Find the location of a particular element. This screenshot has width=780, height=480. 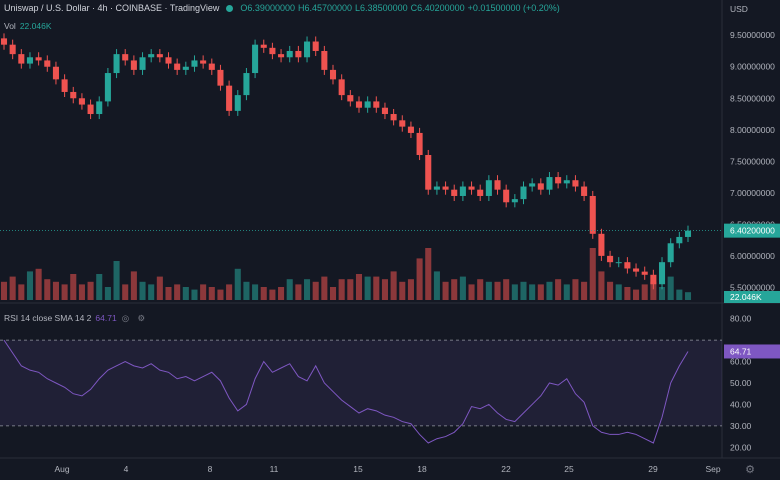

time-tick-label: 18 is located at coordinates (422, 469).